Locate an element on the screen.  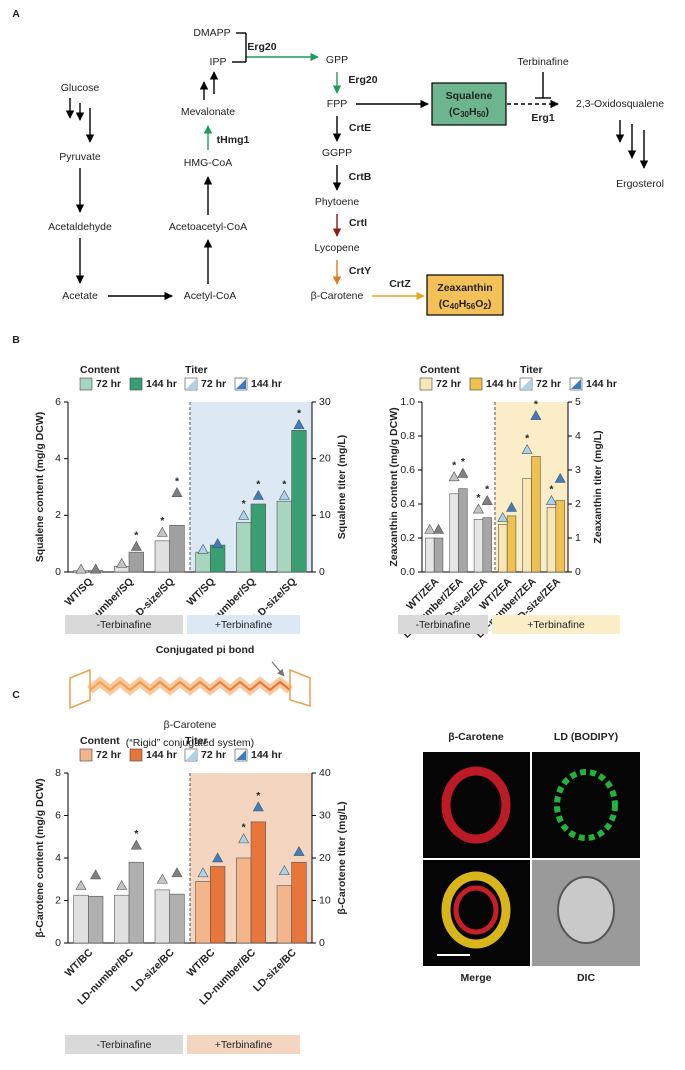
y2-tick-label: 3 is located at coordinates (578, 470).